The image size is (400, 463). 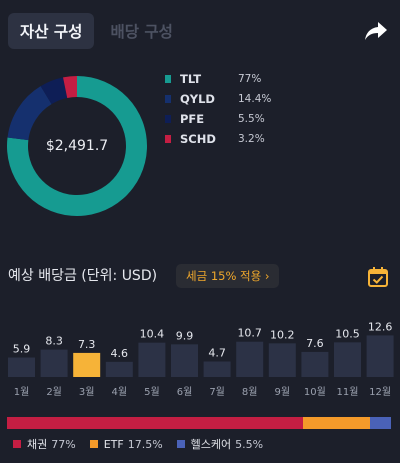 I want to click on sector-legend-item: ETF 17.5%, so click(x=126, y=444).